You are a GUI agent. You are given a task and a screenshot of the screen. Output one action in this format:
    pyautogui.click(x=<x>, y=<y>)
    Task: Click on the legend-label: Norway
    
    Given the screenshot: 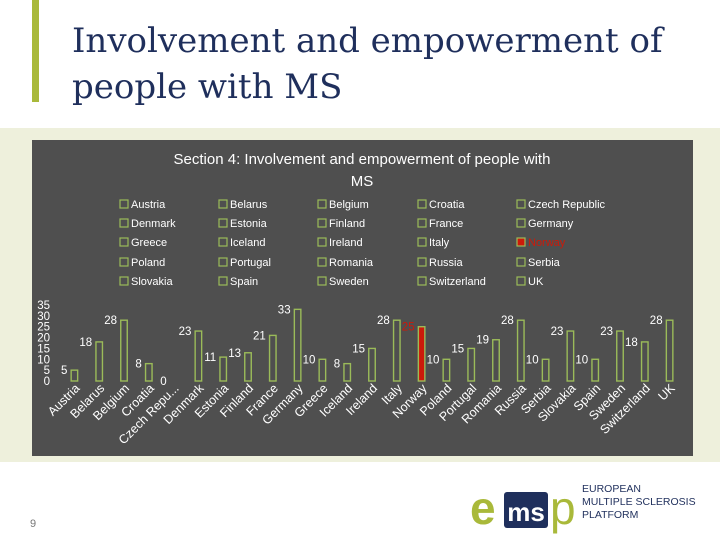 What is the action you would take?
    pyautogui.click(x=547, y=243)
    